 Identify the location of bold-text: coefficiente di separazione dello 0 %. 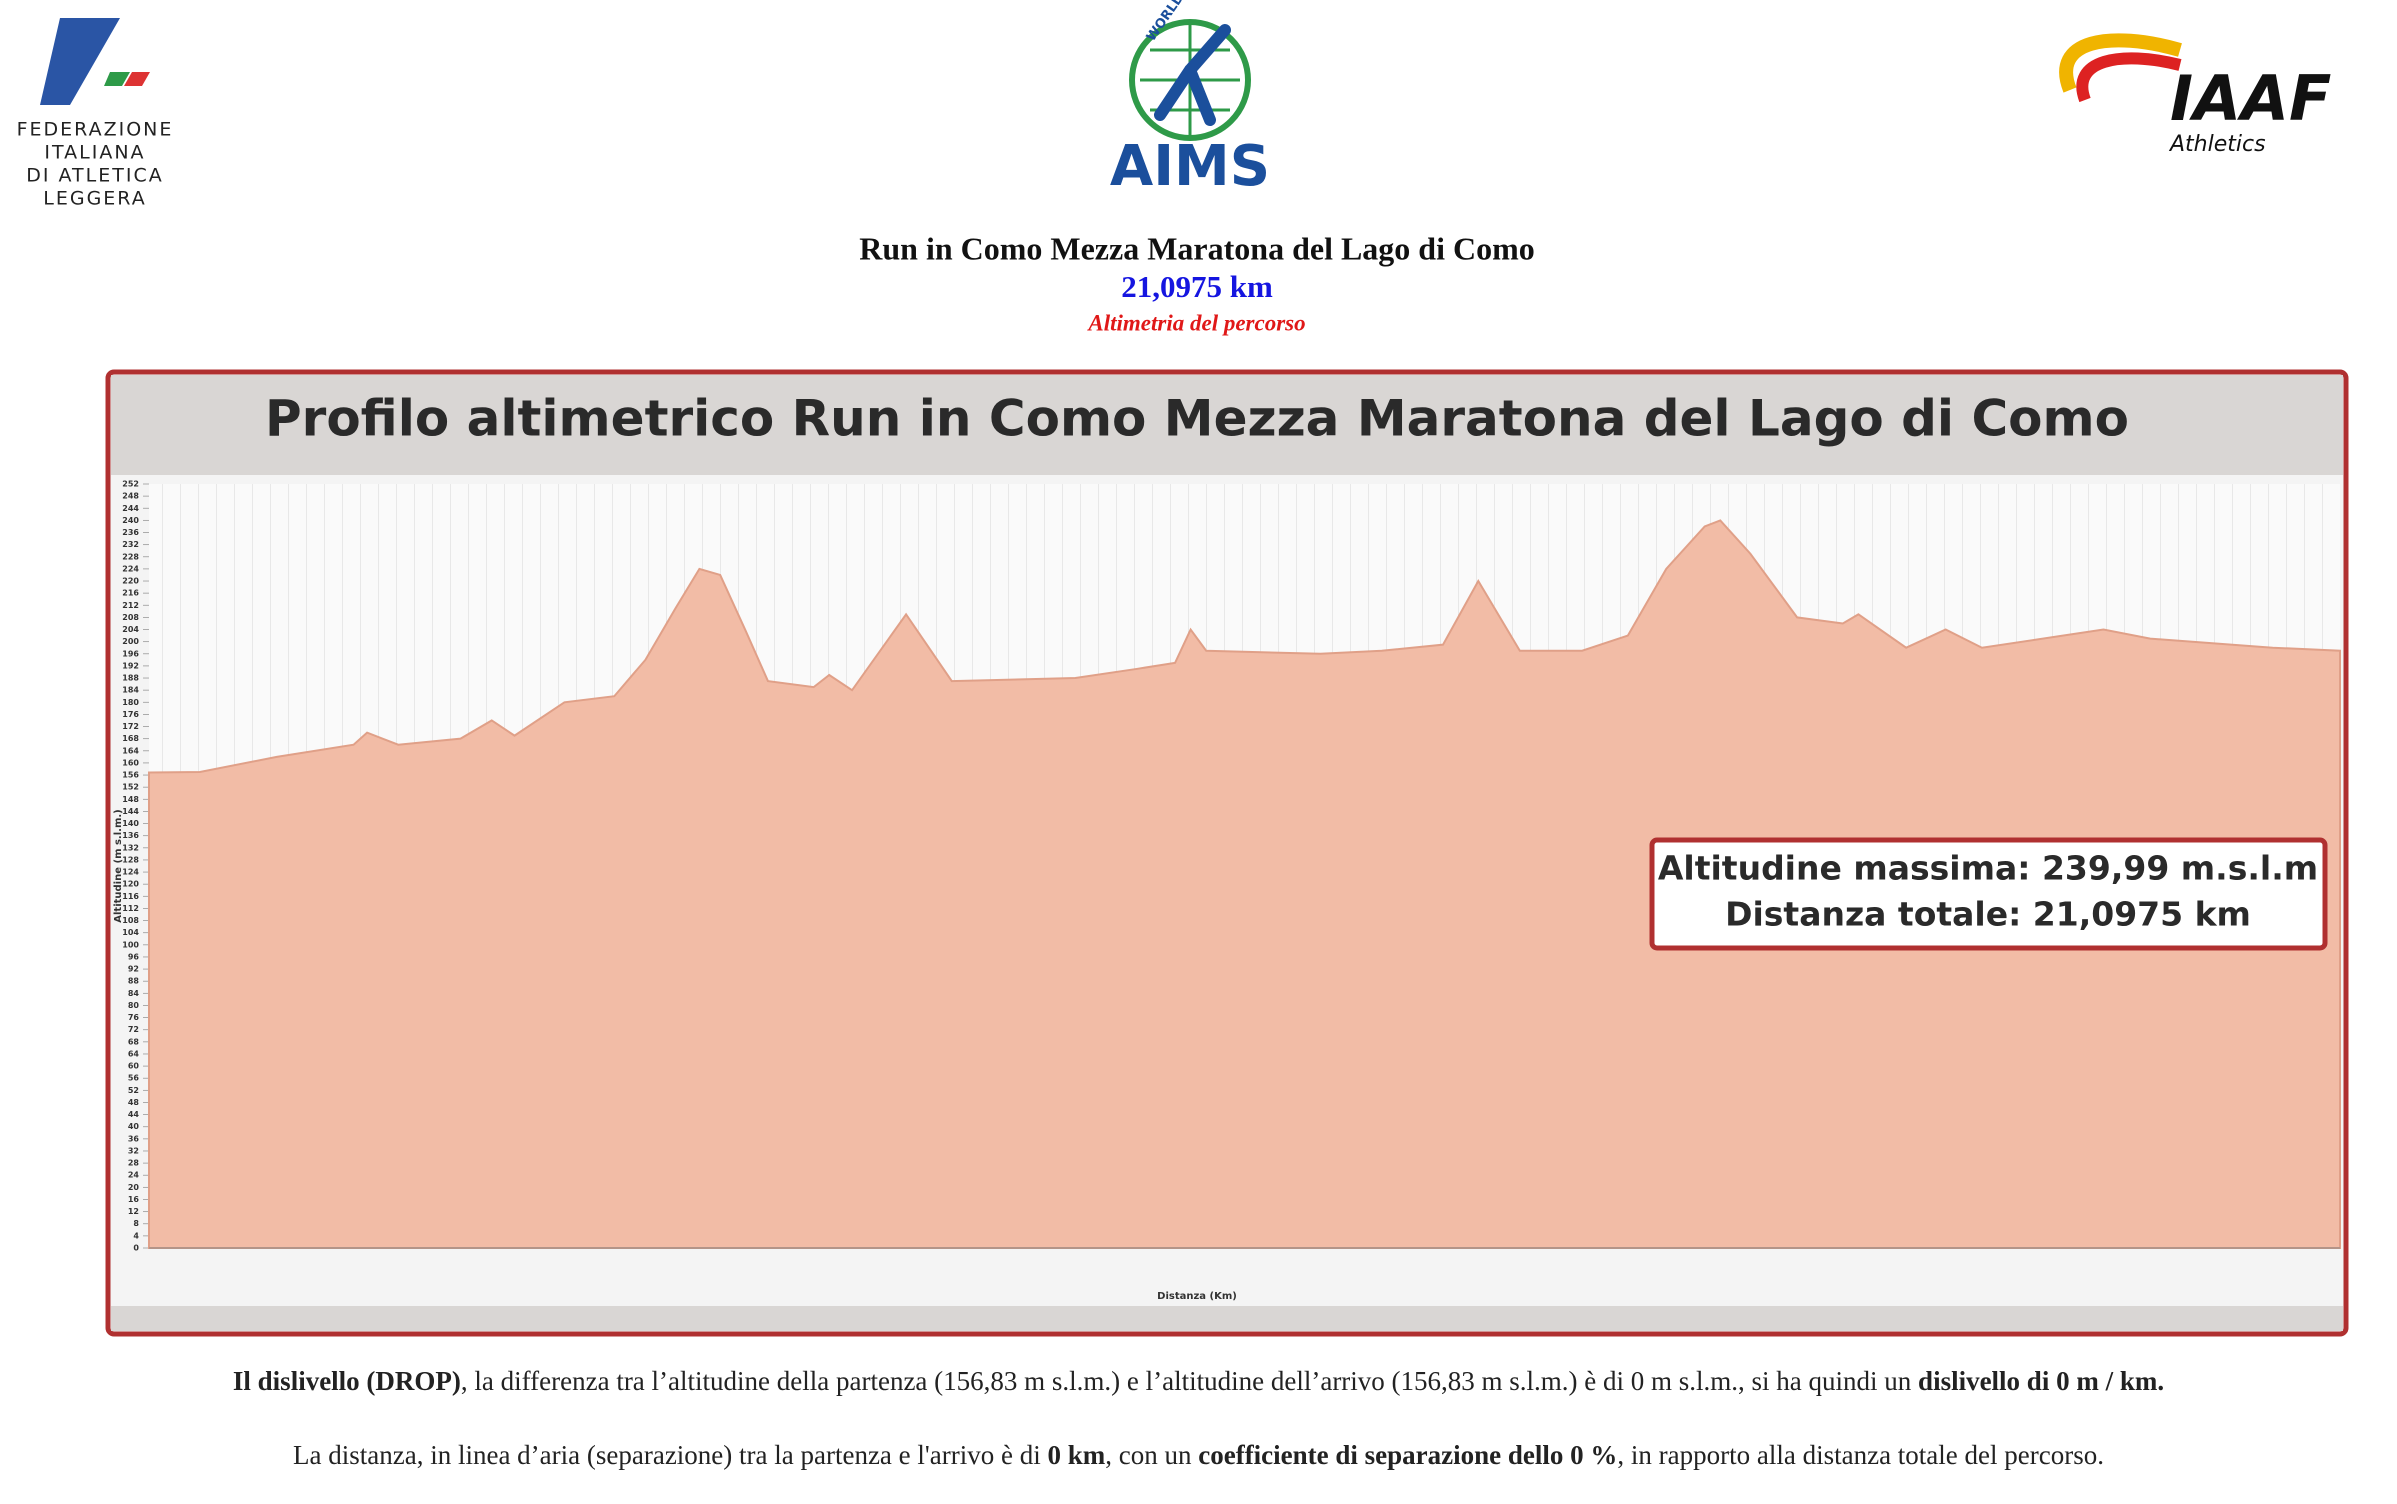
(1408, 1455).